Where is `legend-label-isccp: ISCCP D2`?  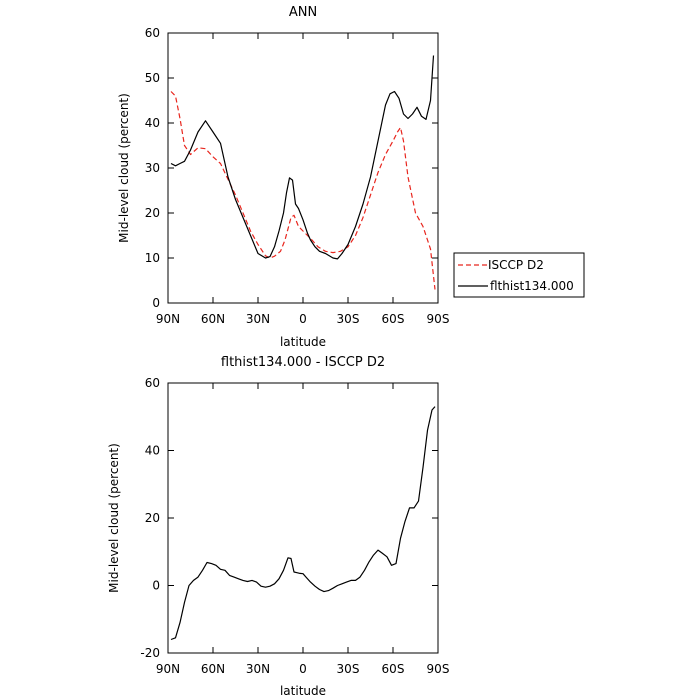 legend-label-isccp: ISCCP D2 is located at coordinates (516, 265).